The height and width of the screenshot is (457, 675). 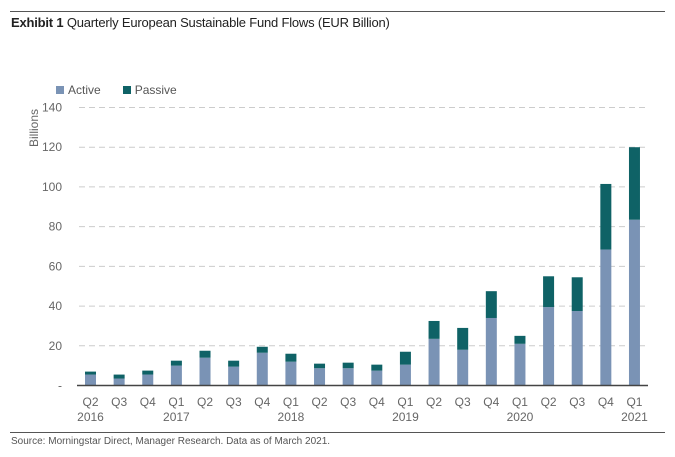 What do you see at coordinates (291, 417) in the screenshot?
I see `x-tick-label-year: 2018` at bounding box center [291, 417].